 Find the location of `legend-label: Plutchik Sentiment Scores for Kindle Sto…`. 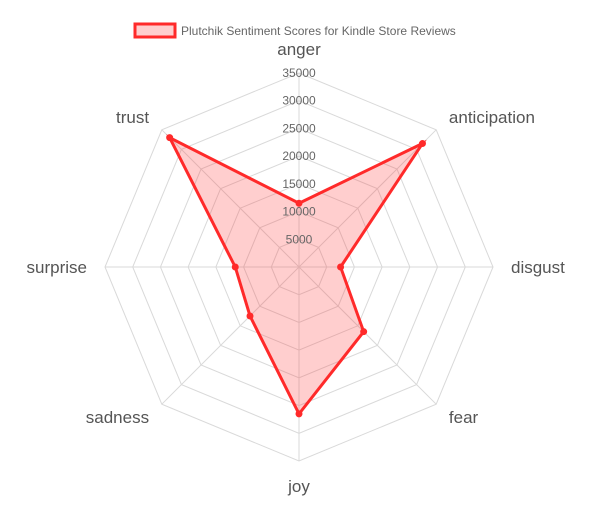

legend-label: Plutchik Sentiment Scores for Kindle Sto… is located at coordinates (318, 31).